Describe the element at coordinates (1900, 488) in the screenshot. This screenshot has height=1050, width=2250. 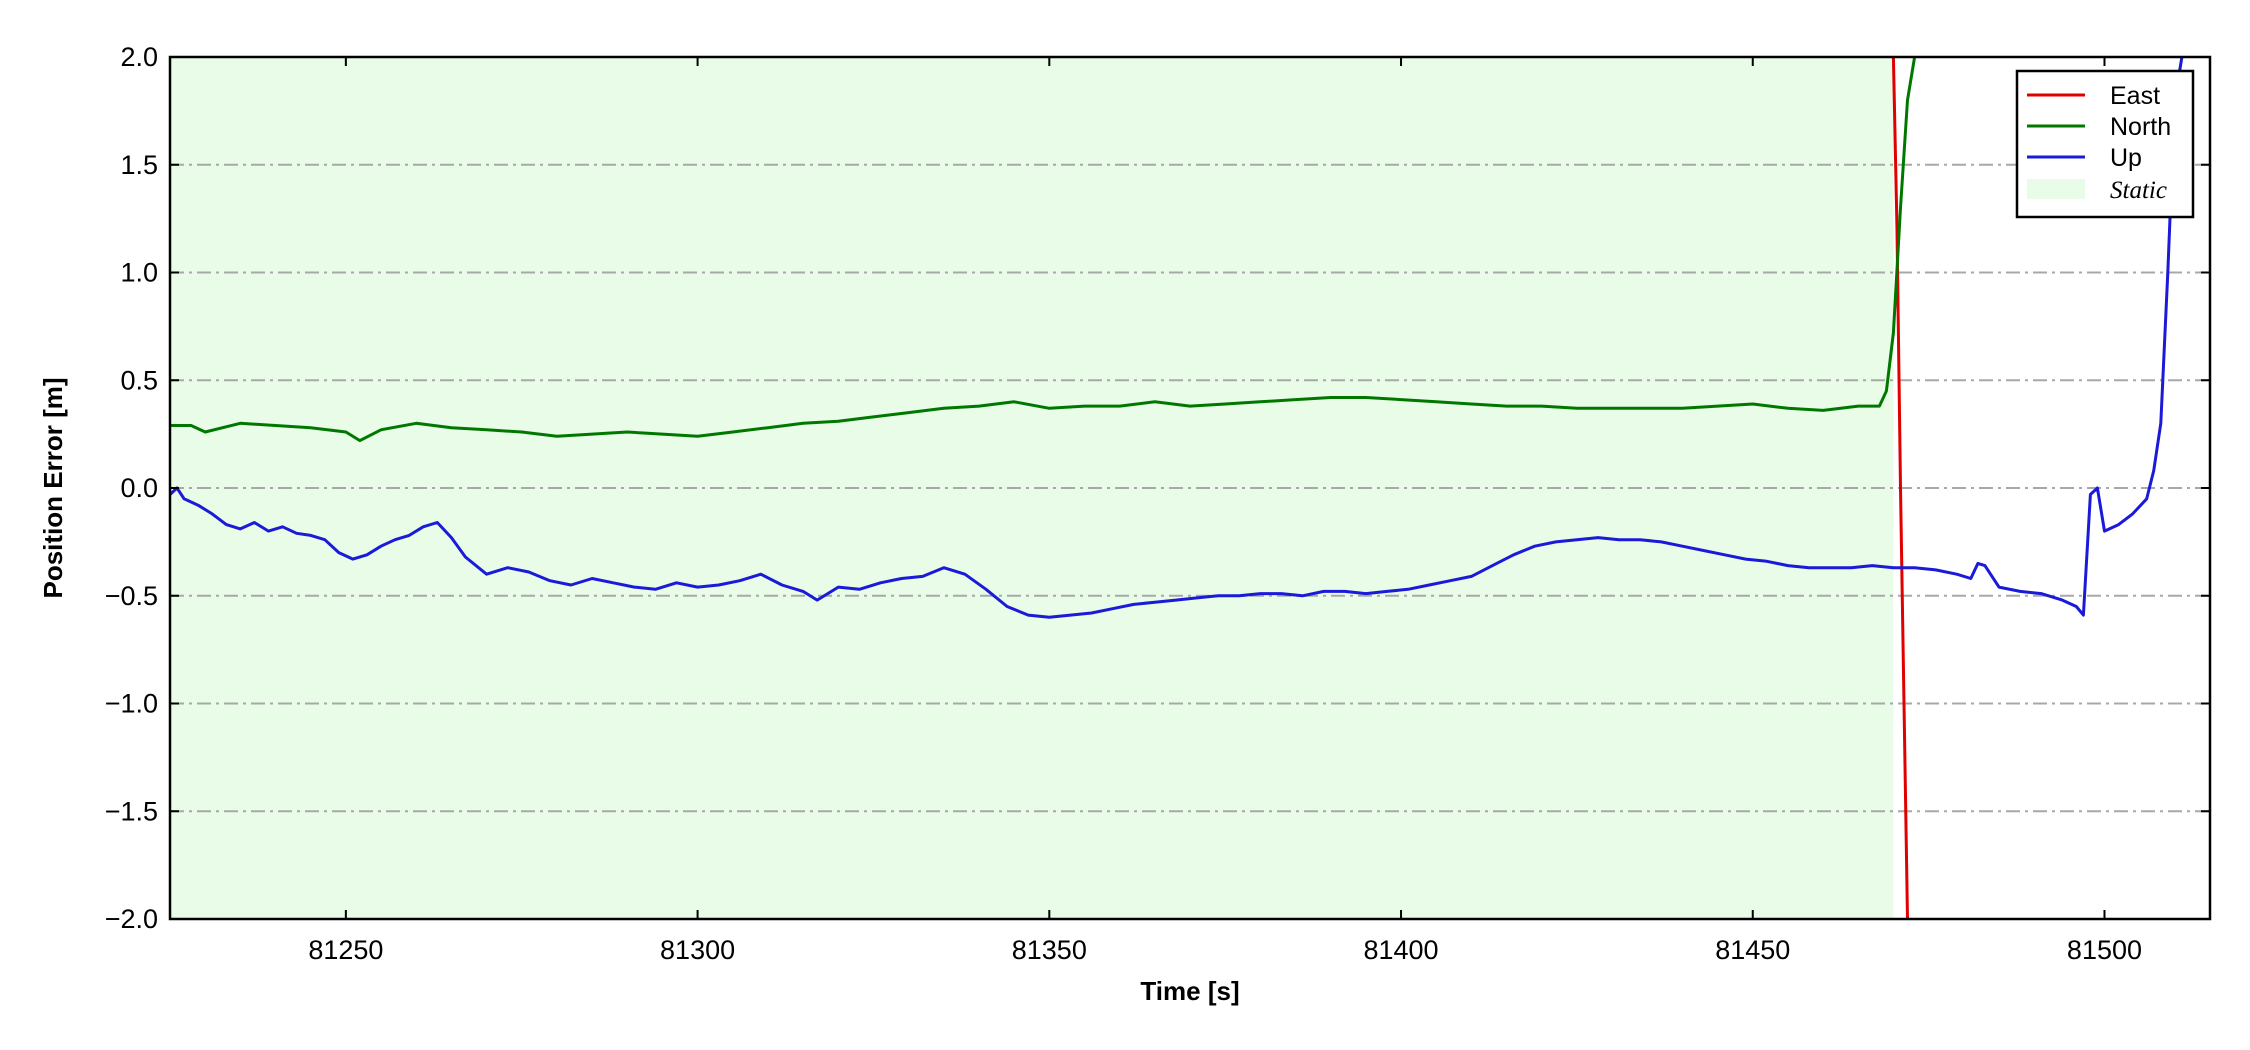
I see `series-line-east` at that location.